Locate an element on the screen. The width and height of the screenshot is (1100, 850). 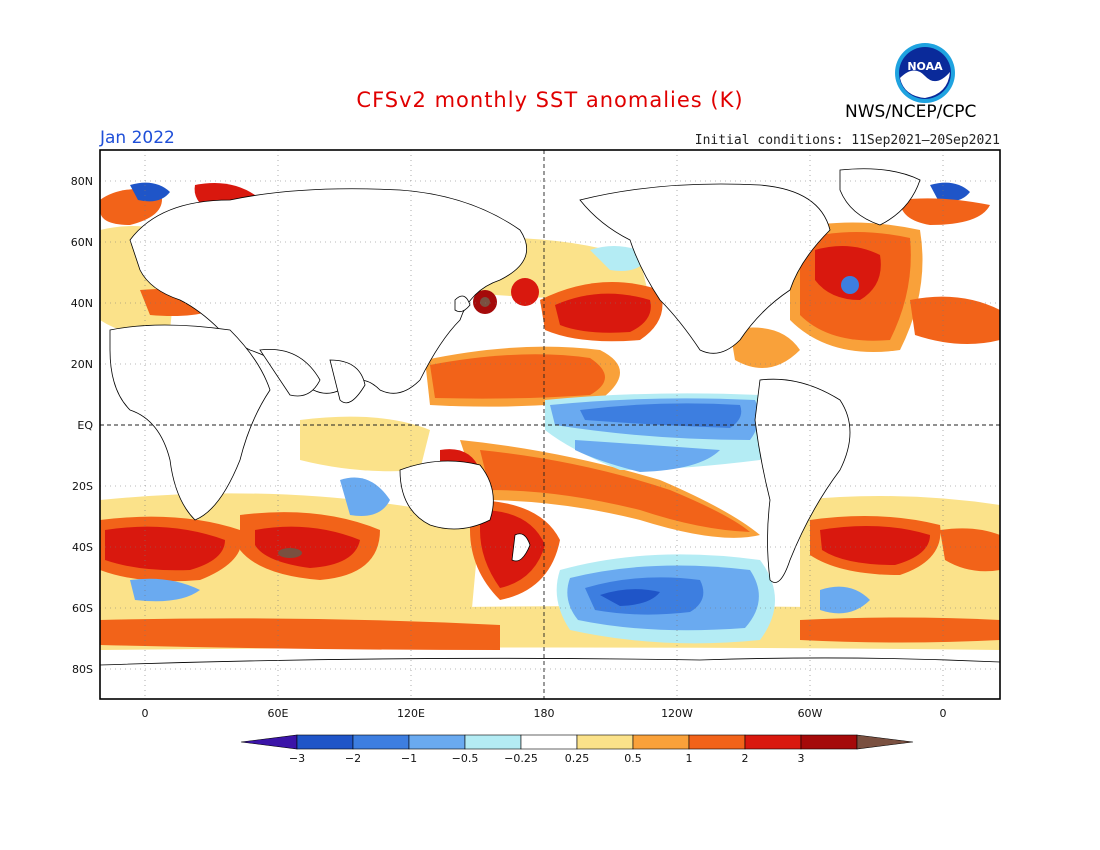
lat-label: 60S is located at coordinates (82, 608).